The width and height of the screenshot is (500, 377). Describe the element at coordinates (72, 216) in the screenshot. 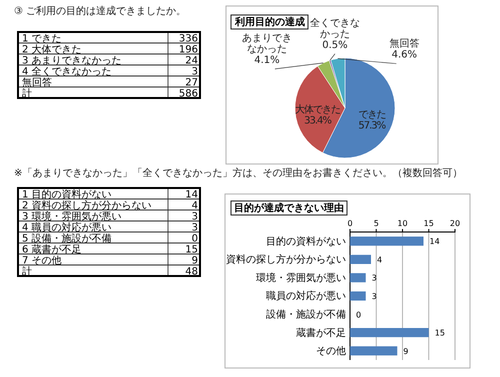

I see `category-label: 3 環境・雰囲気が悪い` at that location.